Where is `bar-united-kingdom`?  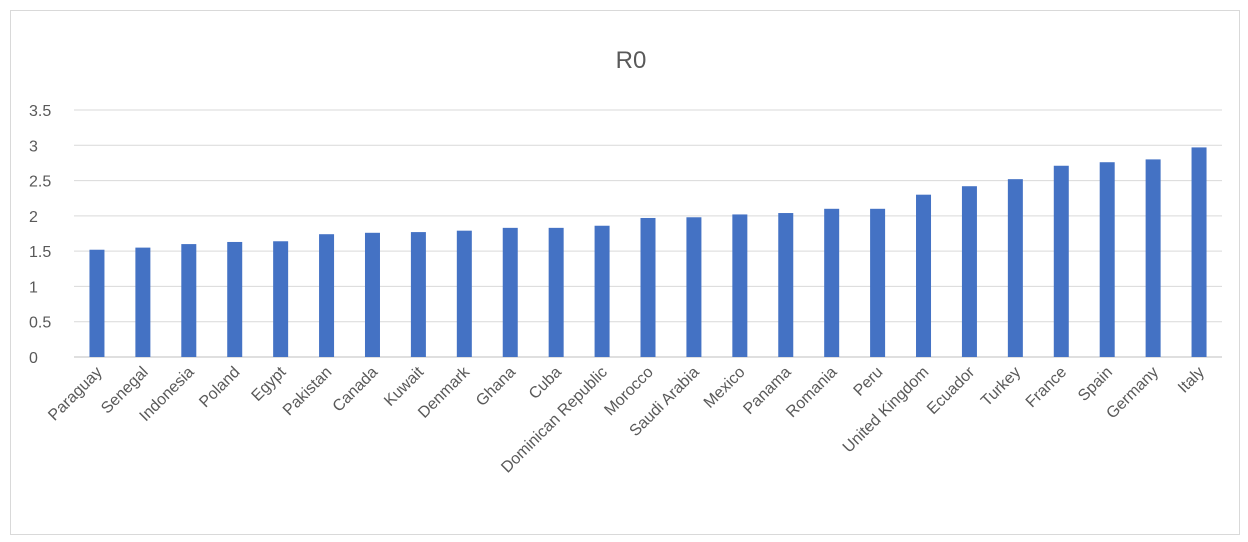 bar-united-kingdom is located at coordinates (924, 275).